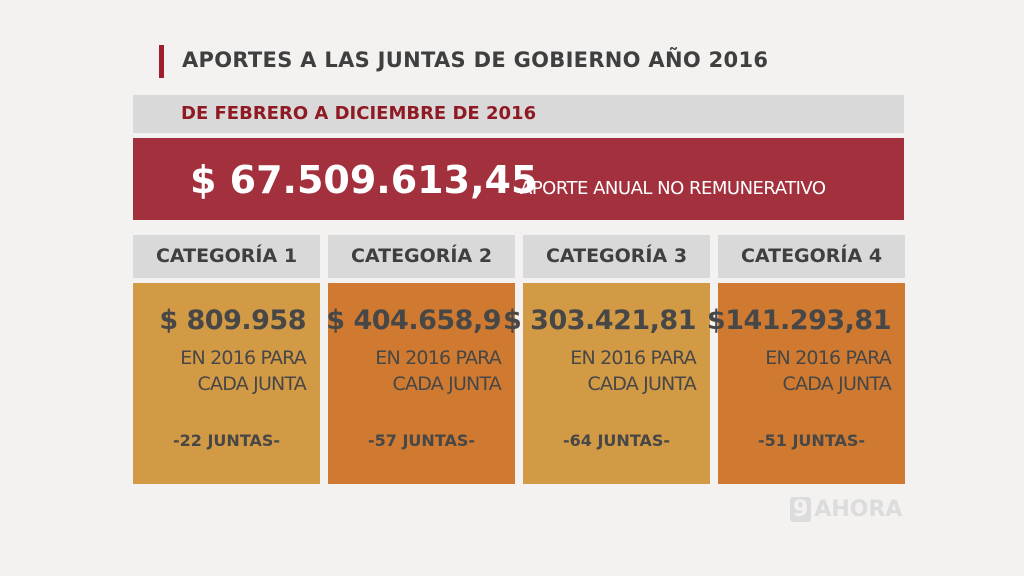 The height and width of the screenshot is (576, 1024). Describe the element at coordinates (364, 180) in the screenshot. I see `total-amount: $ 67.509.613,45` at that location.